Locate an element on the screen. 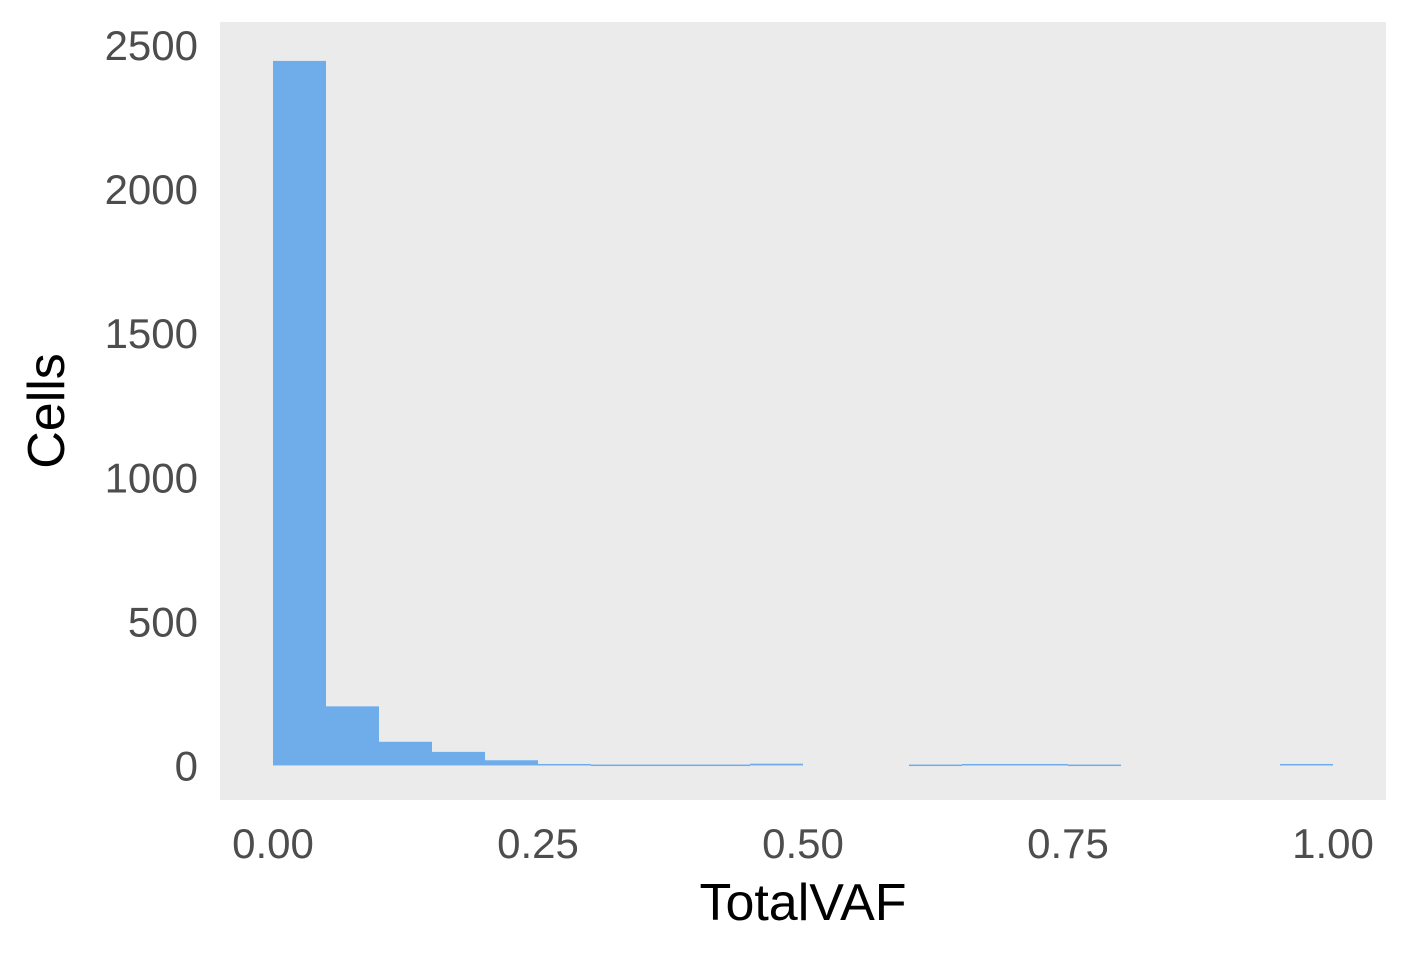  y-tick-label: 0 is located at coordinates (186, 765).